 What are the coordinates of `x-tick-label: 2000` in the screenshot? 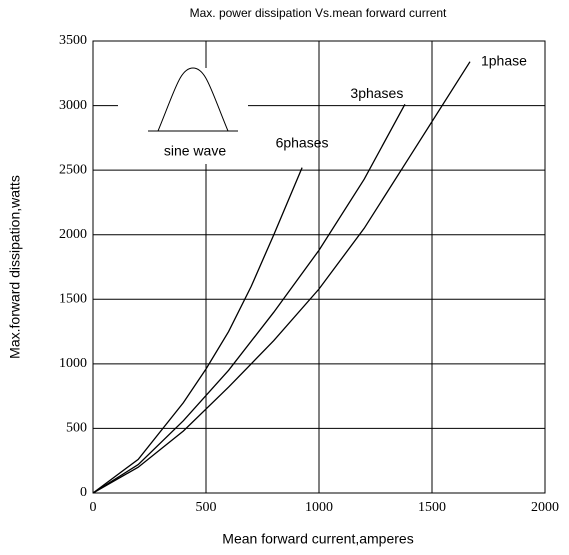 It's located at (545, 507).